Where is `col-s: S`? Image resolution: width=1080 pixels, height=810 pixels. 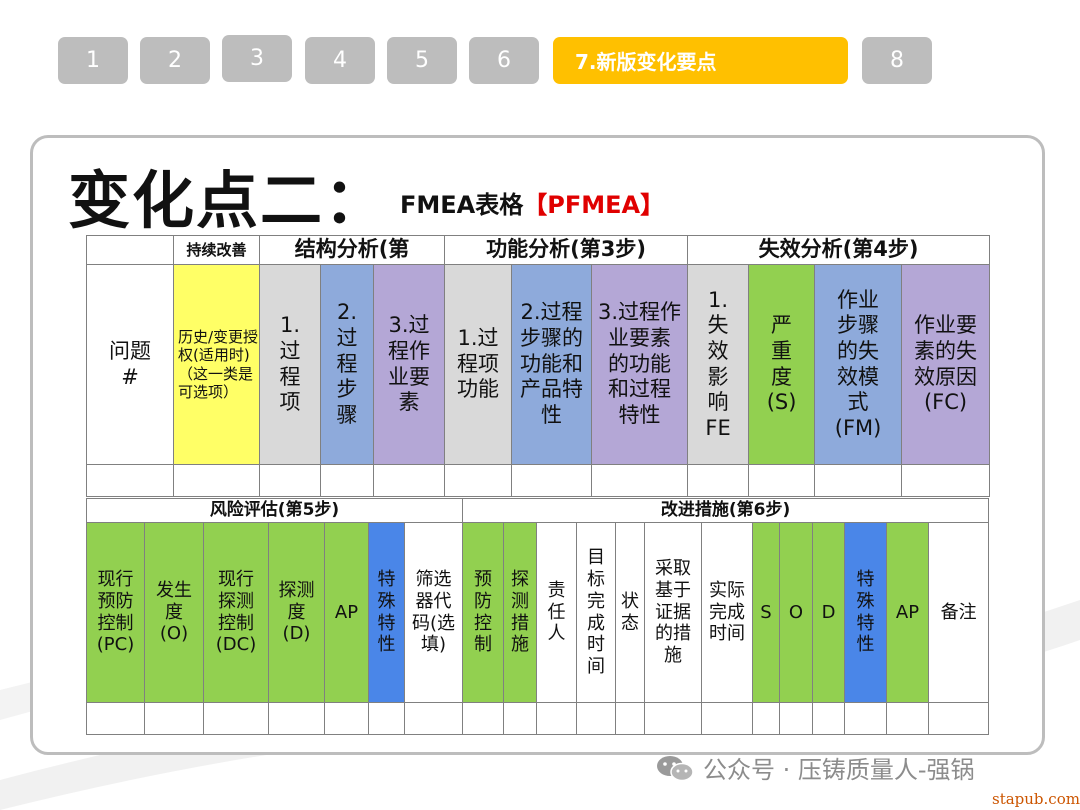 col-s: S is located at coordinates (766, 612).